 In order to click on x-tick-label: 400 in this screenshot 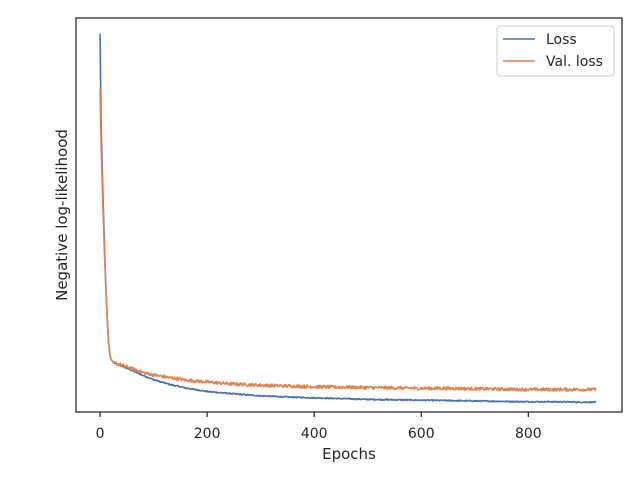, I will do `click(314, 434)`.